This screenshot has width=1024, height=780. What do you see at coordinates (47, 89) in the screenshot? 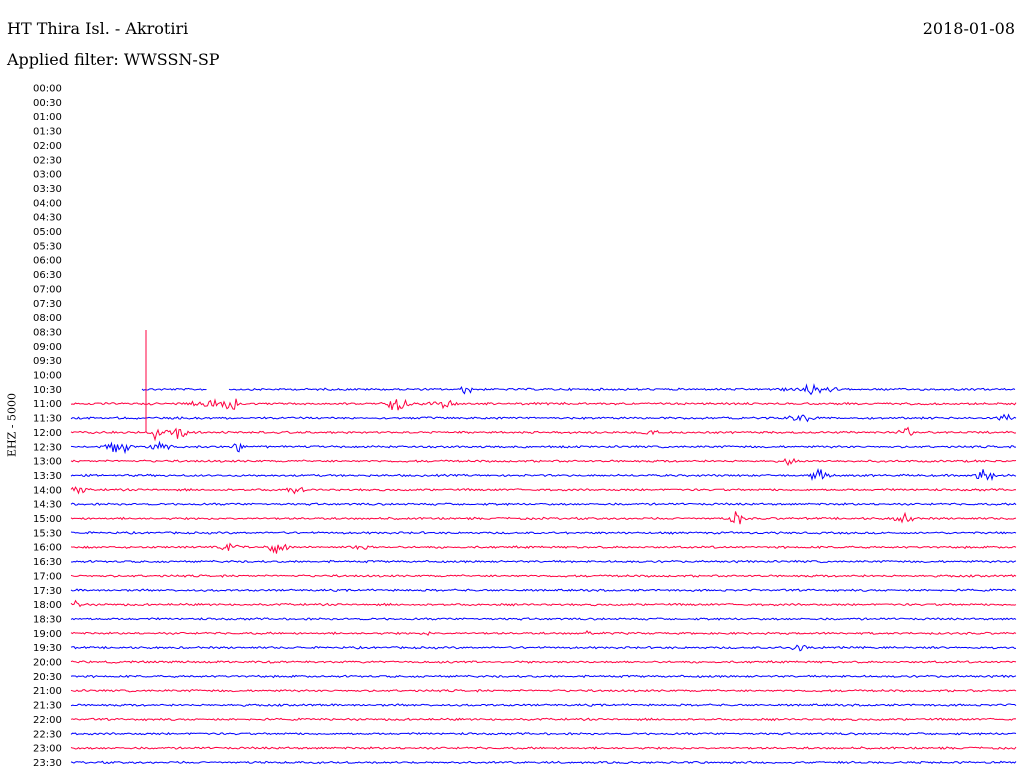
I see `time-tick-label: 00:00` at bounding box center [47, 89].